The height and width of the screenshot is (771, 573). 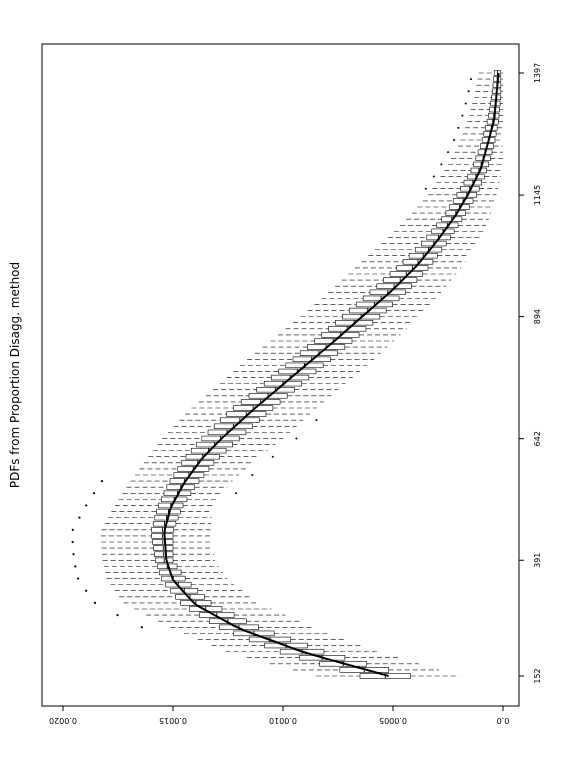 I want to click on axis-title: PDFs from Proportion Disagg. method, so click(x=15, y=375).